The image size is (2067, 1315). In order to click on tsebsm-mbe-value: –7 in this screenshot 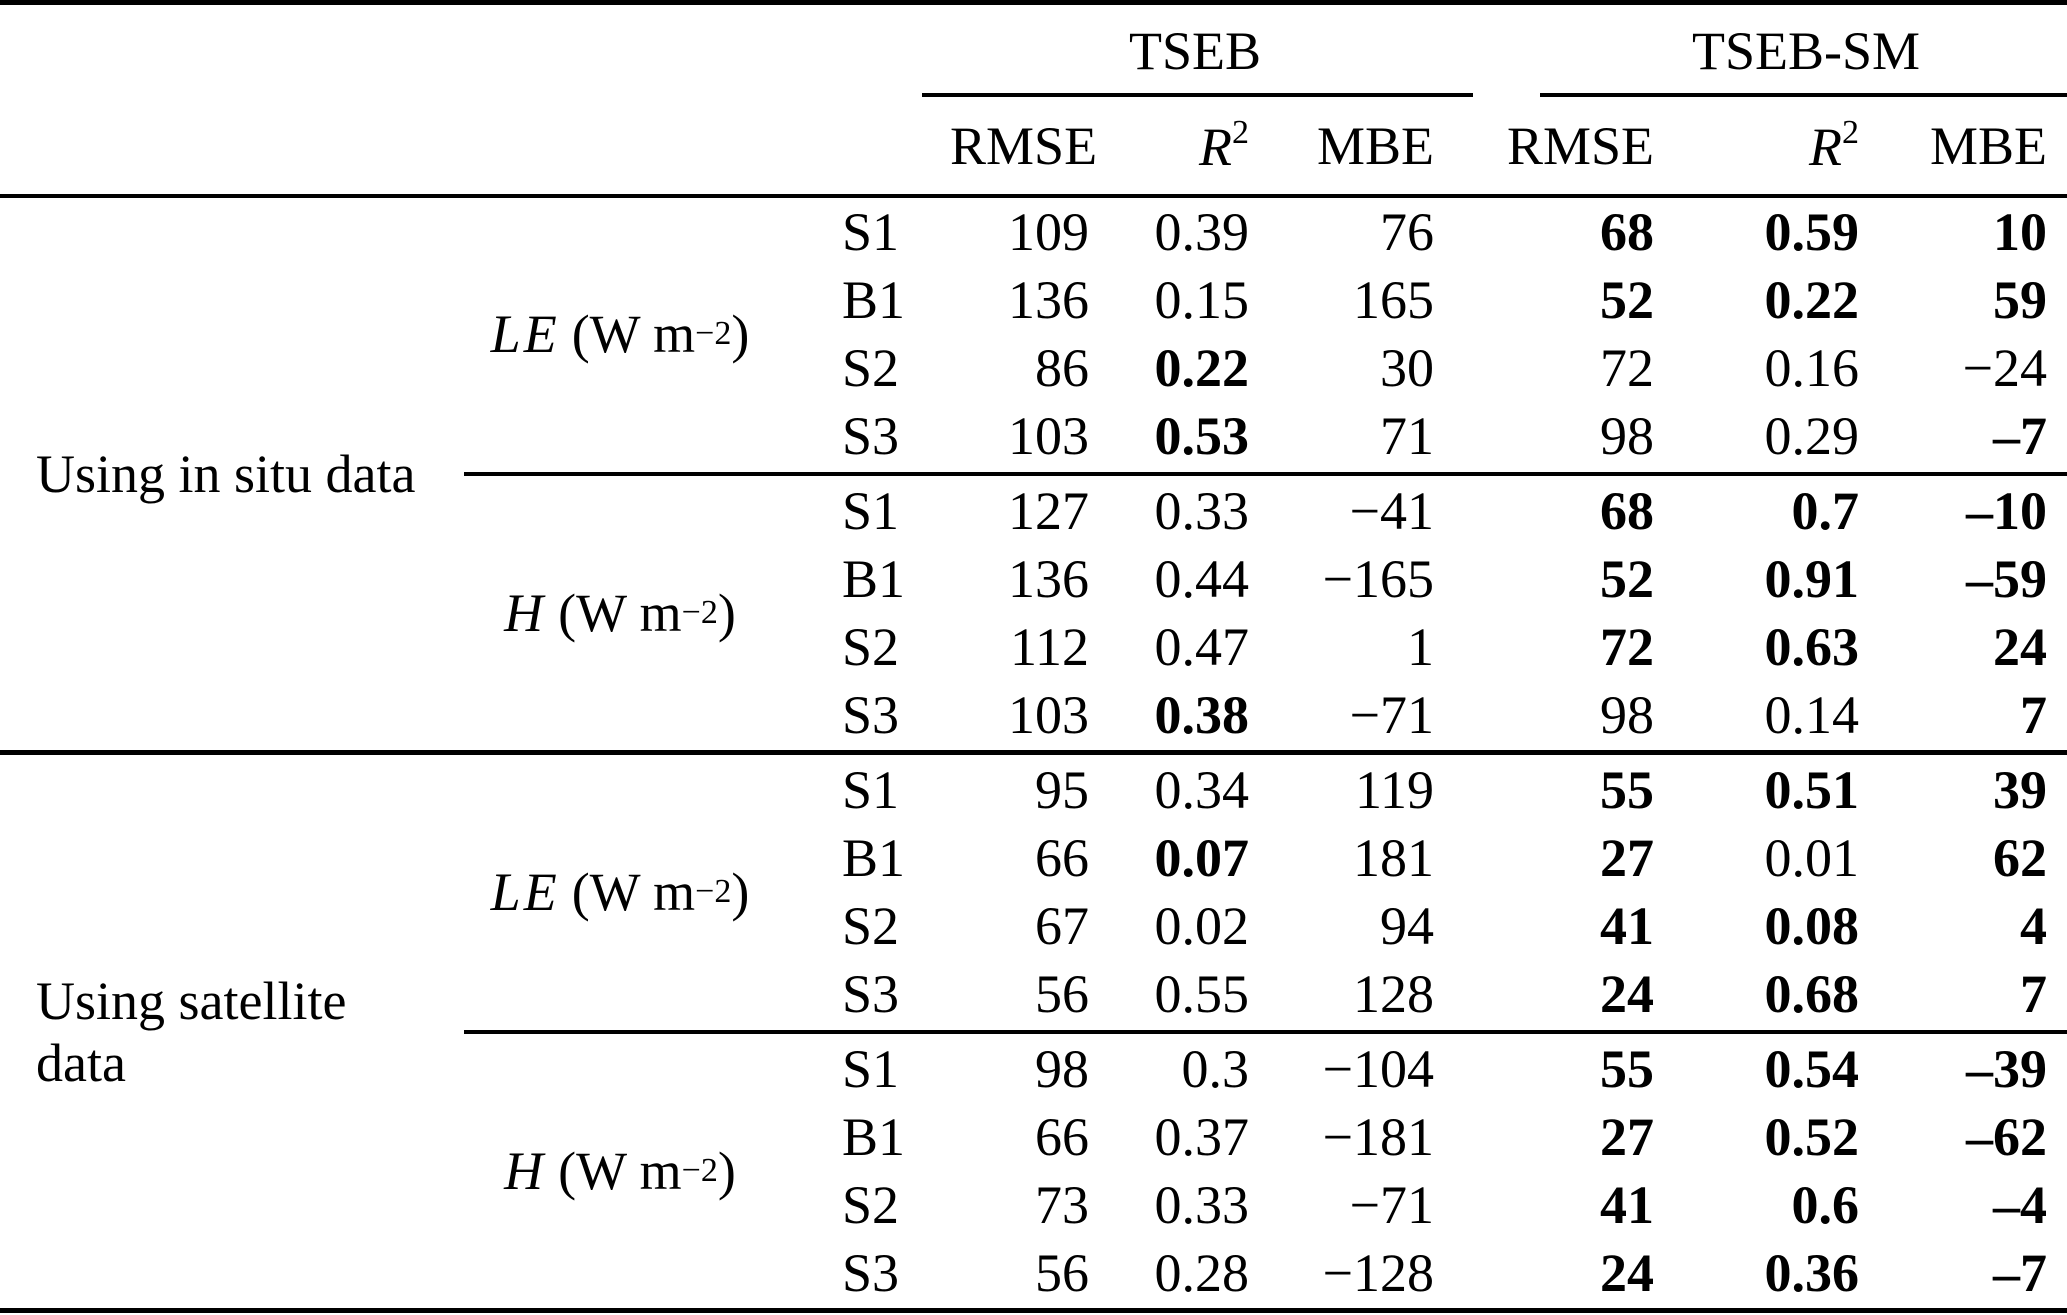, I will do `click(2020, 1273)`.